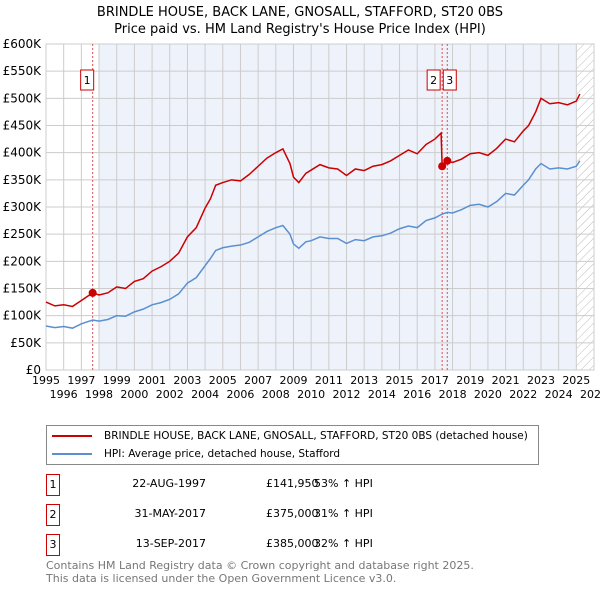 The height and width of the screenshot is (590, 600). What do you see at coordinates (329, 380) in the screenshot?
I see `x-tick-label: 2011` at bounding box center [329, 380].